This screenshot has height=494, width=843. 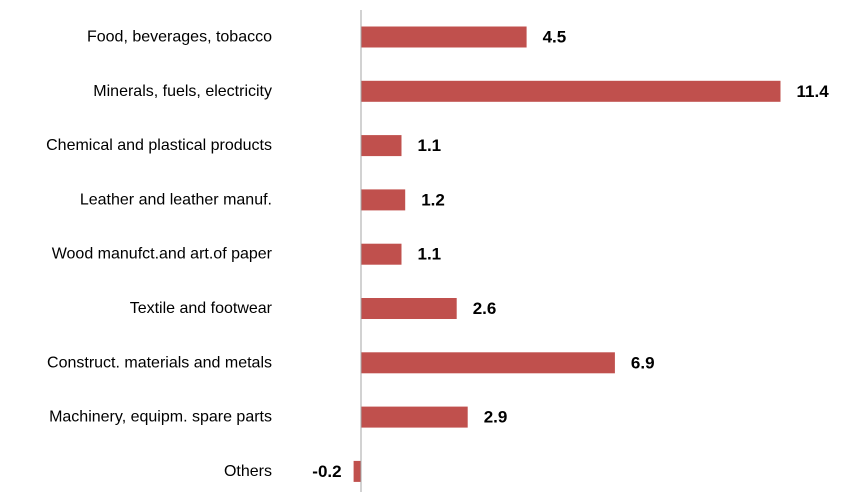 What do you see at coordinates (485, 308) in the screenshot?
I see `value-label: 2.6` at bounding box center [485, 308].